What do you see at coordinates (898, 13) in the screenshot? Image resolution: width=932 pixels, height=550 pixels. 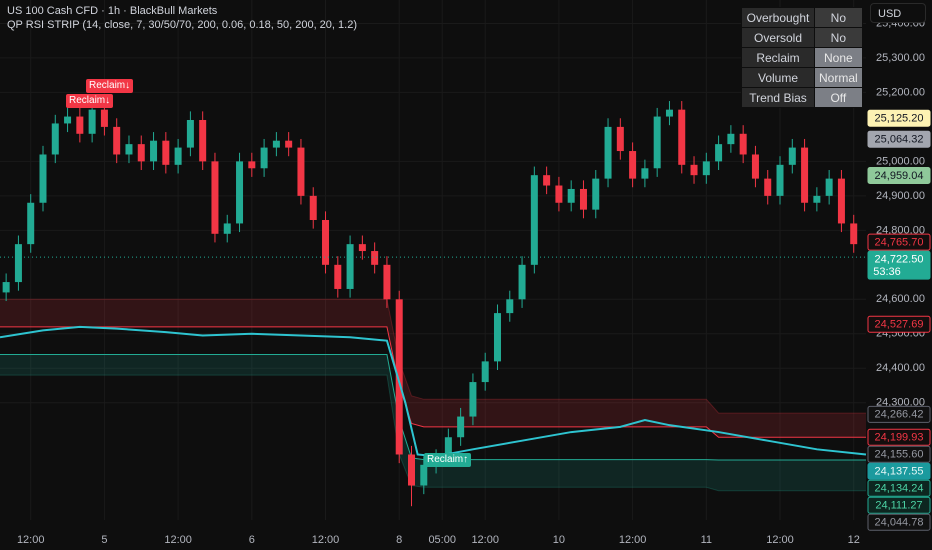 I see `currency-button: USD` at bounding box center [898, 13].